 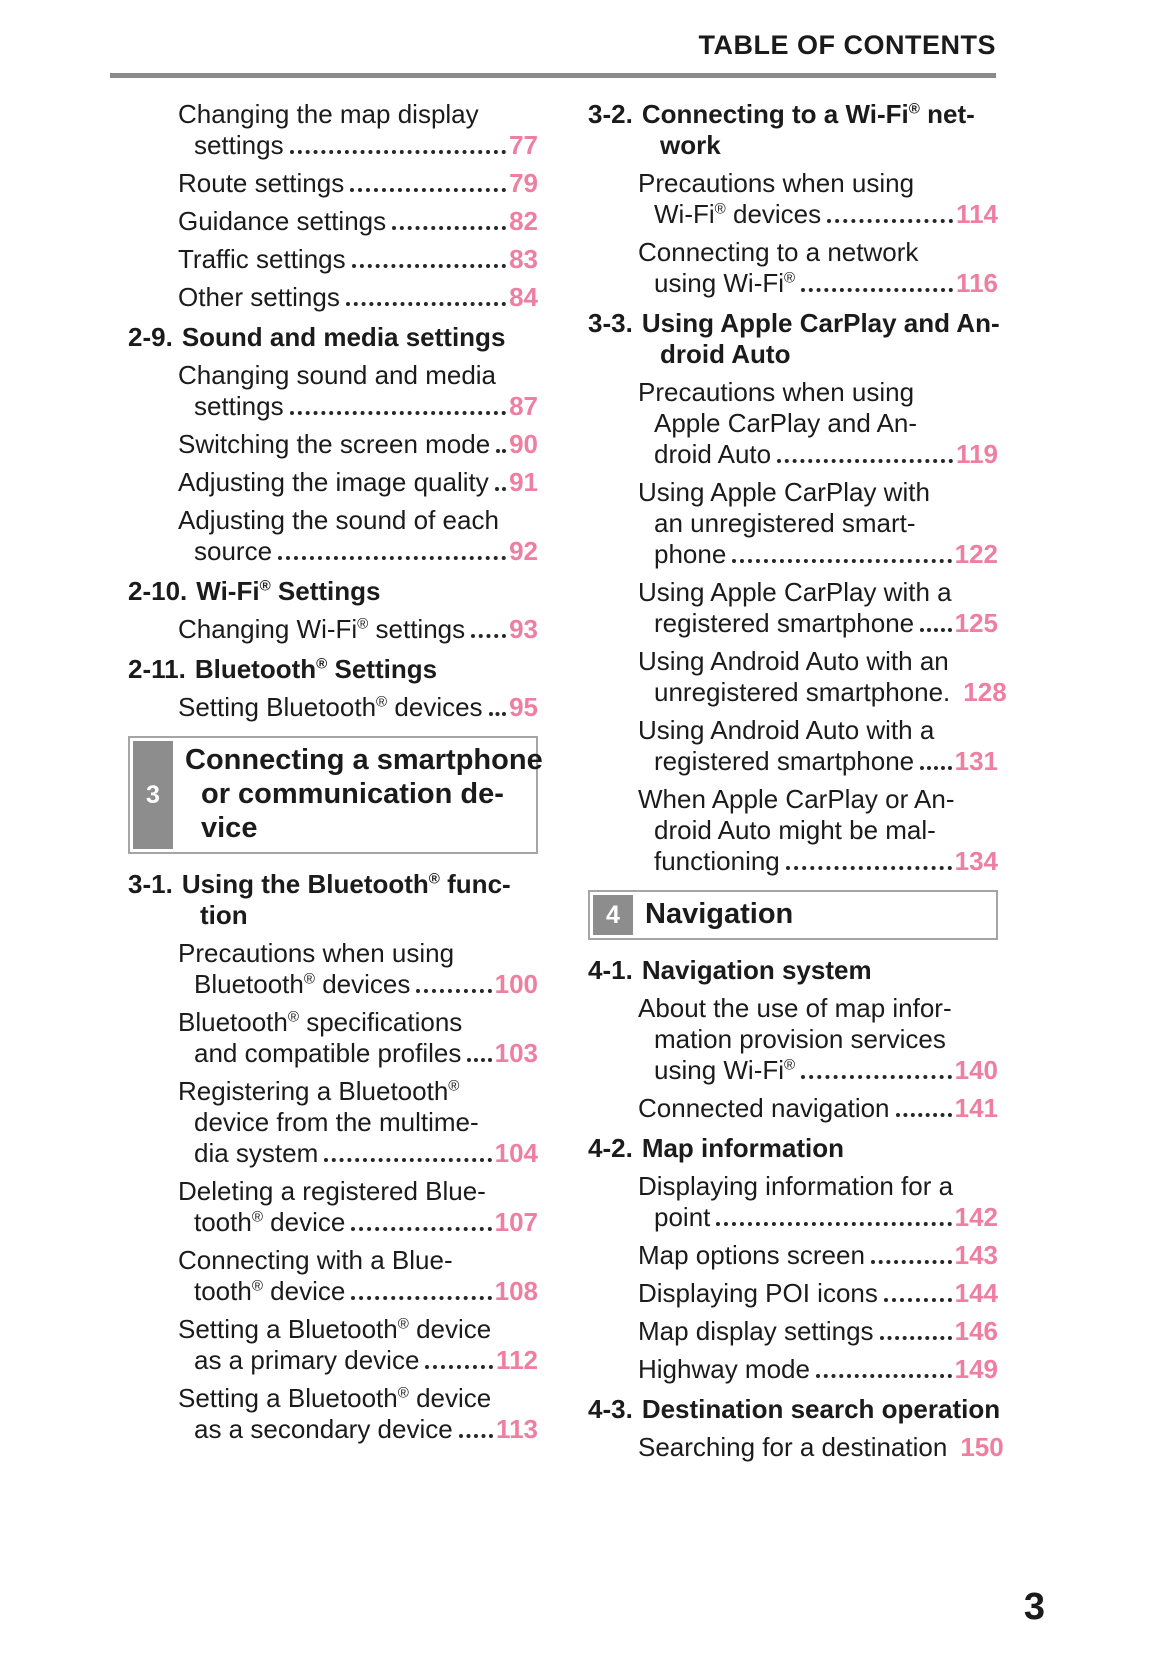 I want to click on chapter-number-tab: 4, so click(x=613, y=915).